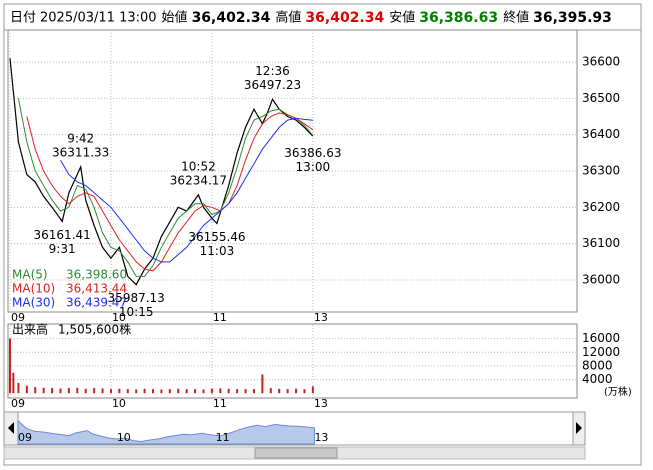 The width and height of the screenshot is (653, 470). What do you see at coordinates (96, 303) in the screenshot?
I see `legend-value: 36,439.47` at bounding box center [96, 303].